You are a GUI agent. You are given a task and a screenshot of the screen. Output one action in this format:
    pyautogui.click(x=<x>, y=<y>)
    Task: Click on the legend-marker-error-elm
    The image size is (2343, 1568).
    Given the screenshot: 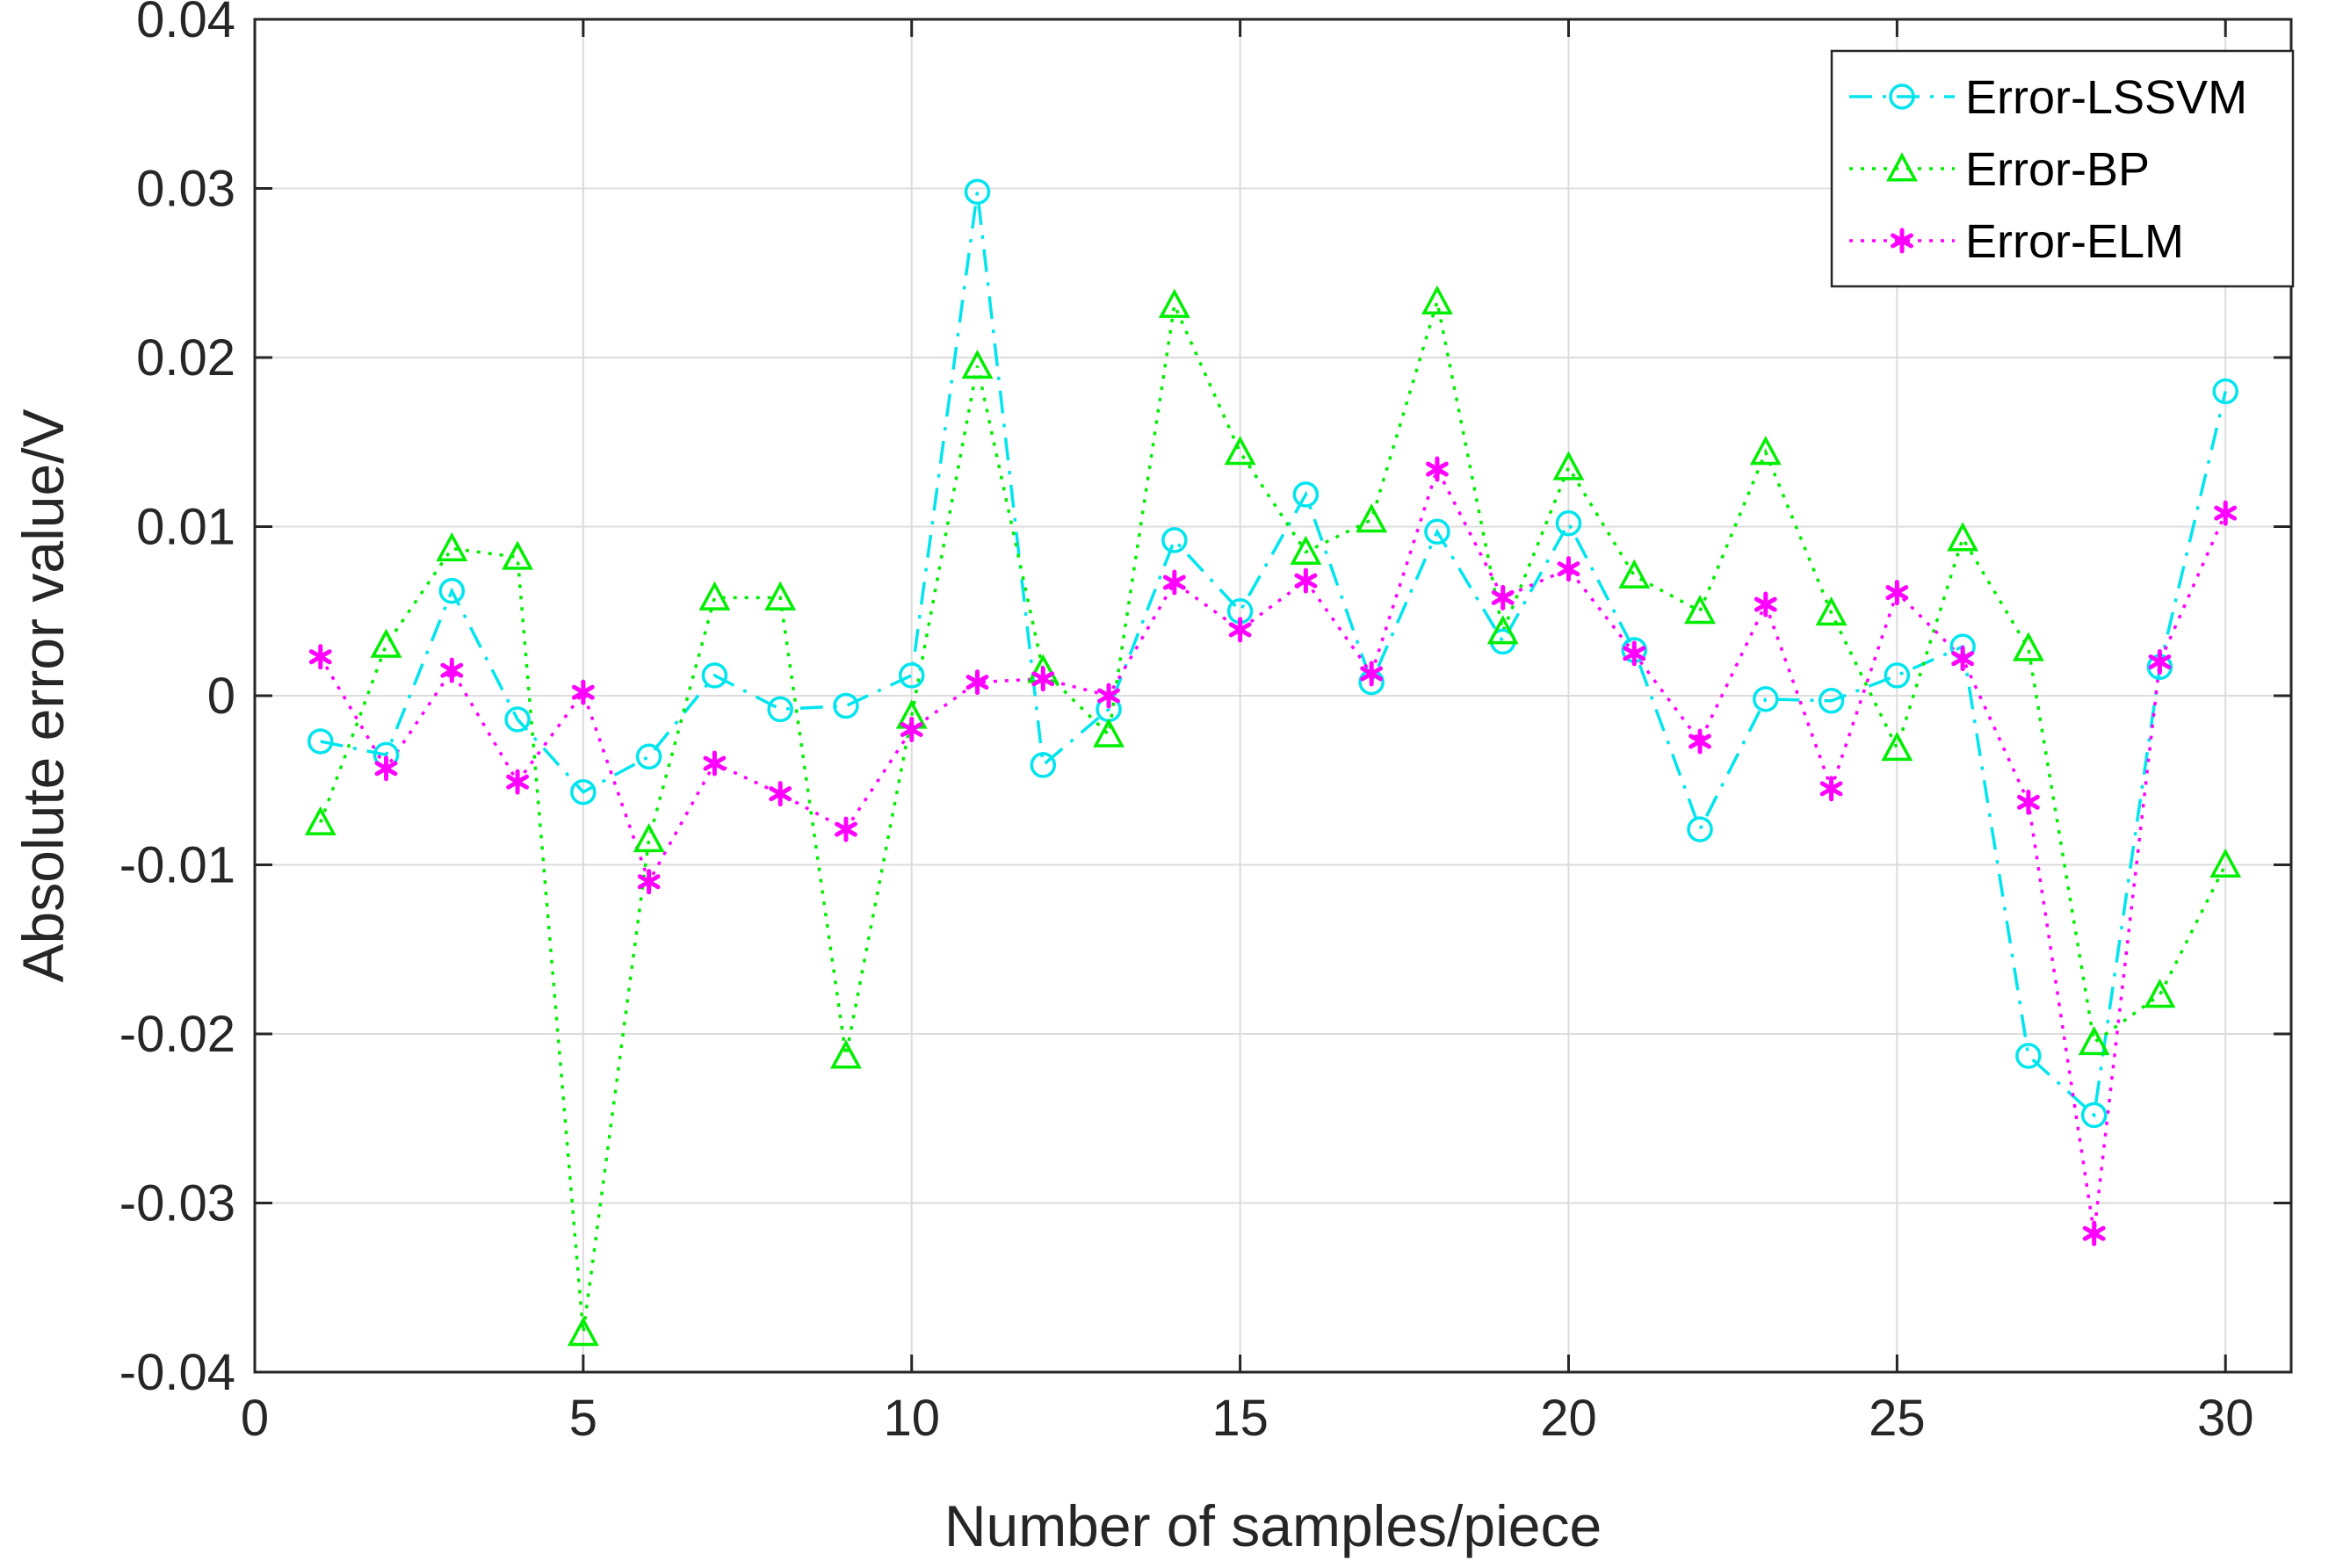 What is the action you would take?
    pyautogui.click(x=1902, y=241)
    